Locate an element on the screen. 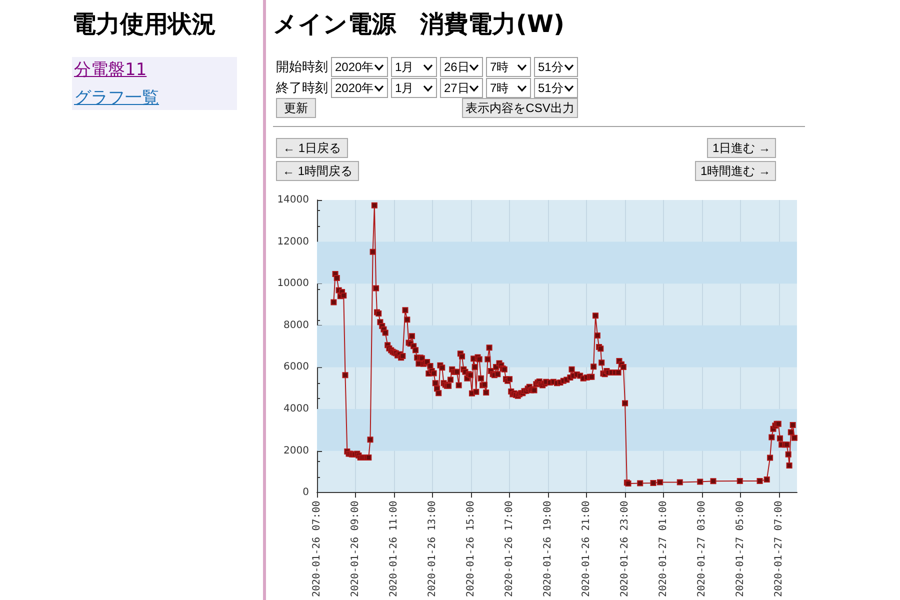 The height and width of the screenshot is (600, 900). x-tick-label: 2020-01-26 09:00 is located at coordinates (356, 548).